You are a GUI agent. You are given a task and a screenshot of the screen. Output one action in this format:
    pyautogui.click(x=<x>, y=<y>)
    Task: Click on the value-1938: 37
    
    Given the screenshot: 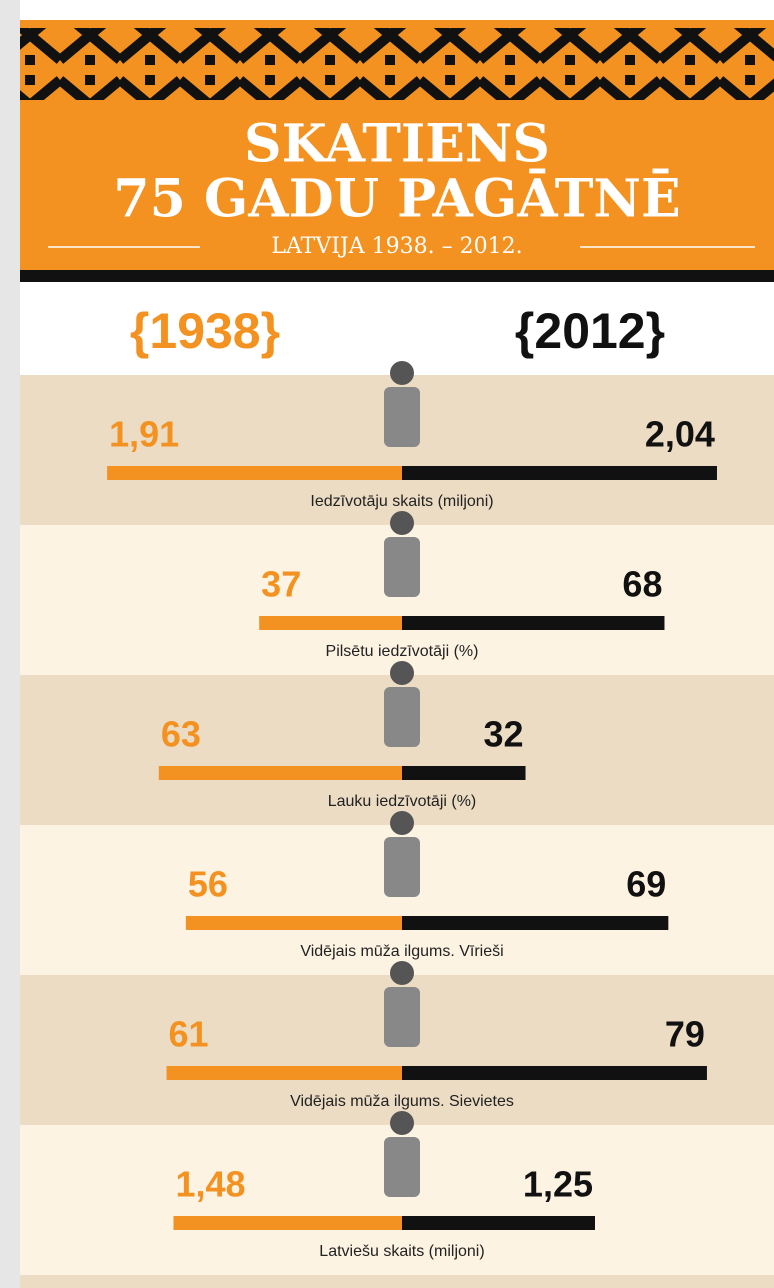 What is the action you would take?
    pyautogui.click(x=281, y=584)
    